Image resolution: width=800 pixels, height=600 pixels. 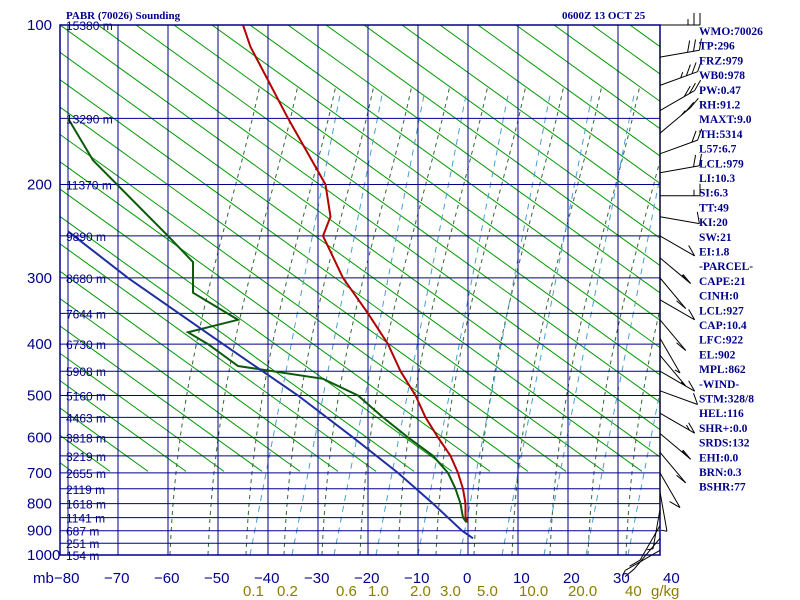 I want to click on index-entry: EI:1.8, so click(x=714, y=253).